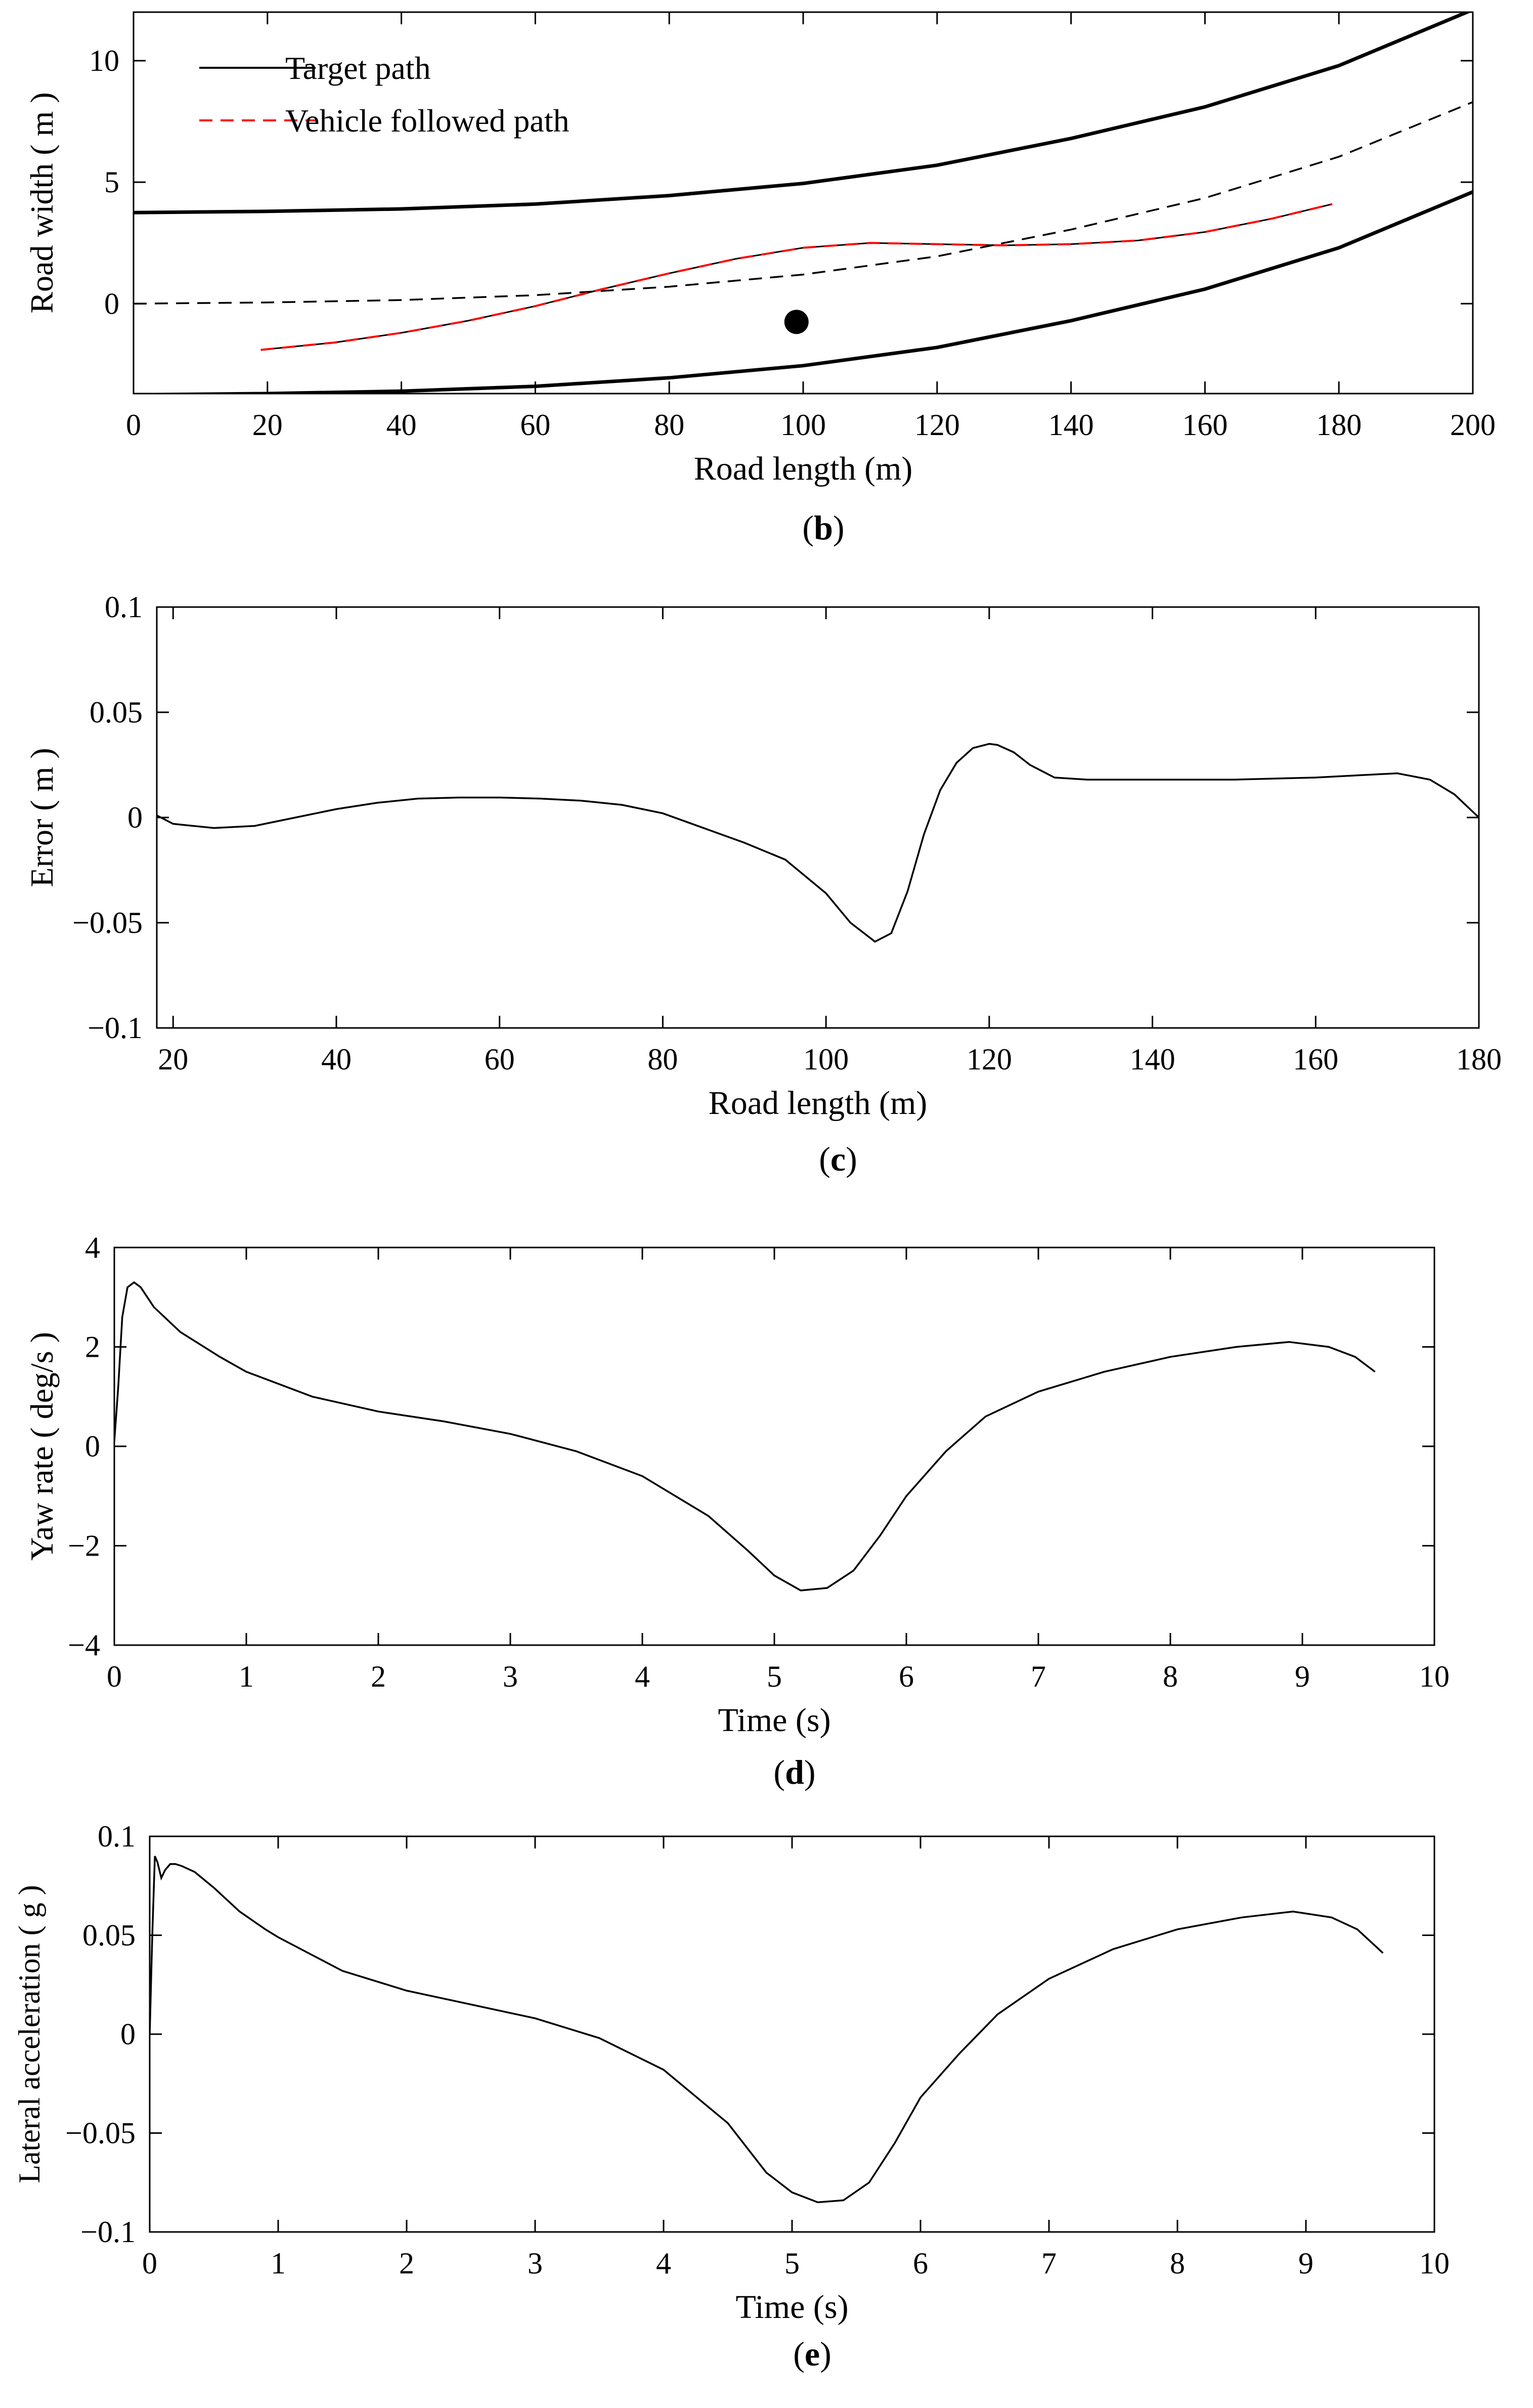  What do you see at coordinates (803, 425) in the screenshot?
I see `x-tick-label: 100` at bounding box center [803, 425].